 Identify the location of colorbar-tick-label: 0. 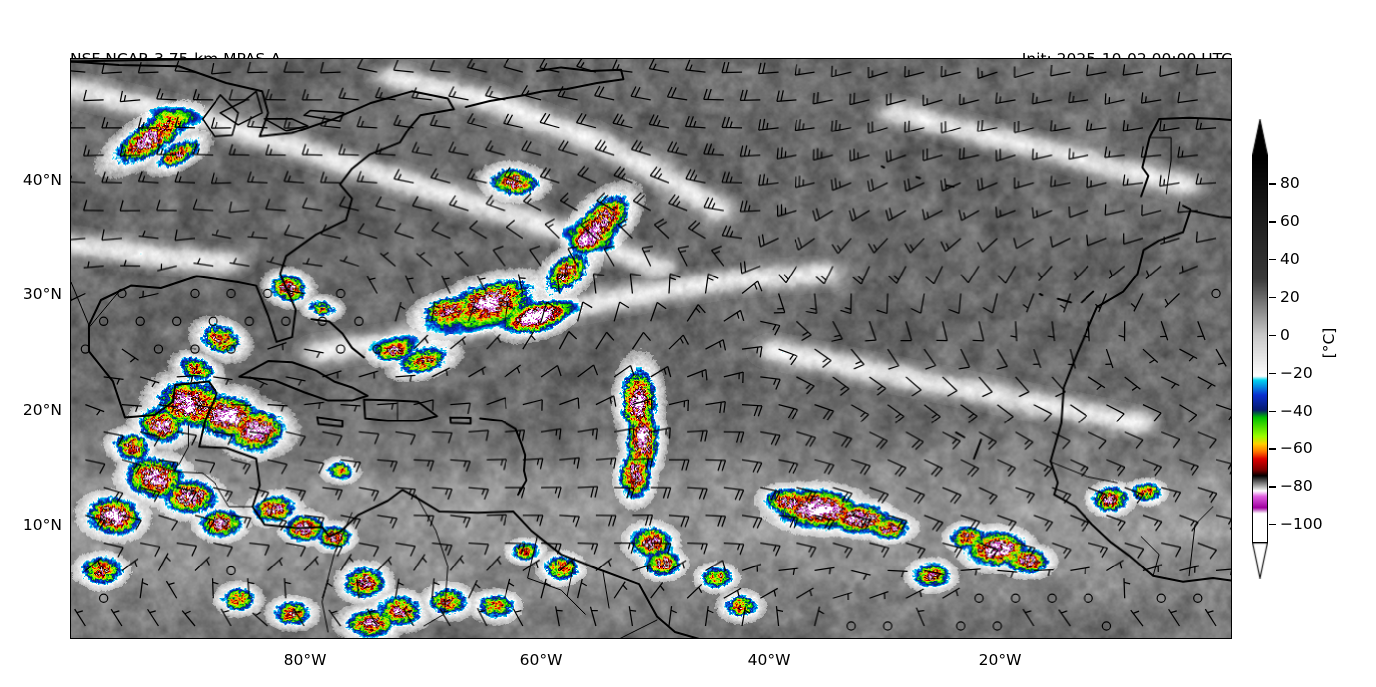
(1285, 334).